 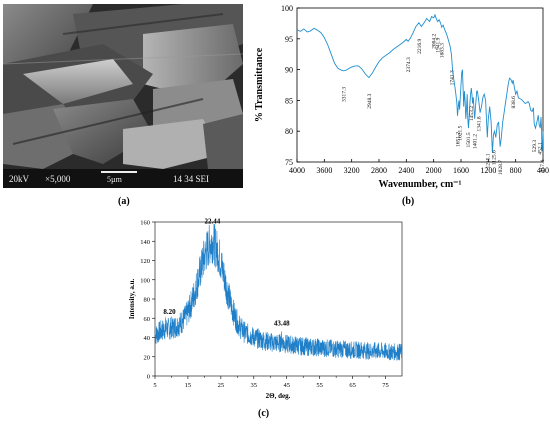 I want to click on ftir-peak-label: 3317.3, so click(x=345, y=94).